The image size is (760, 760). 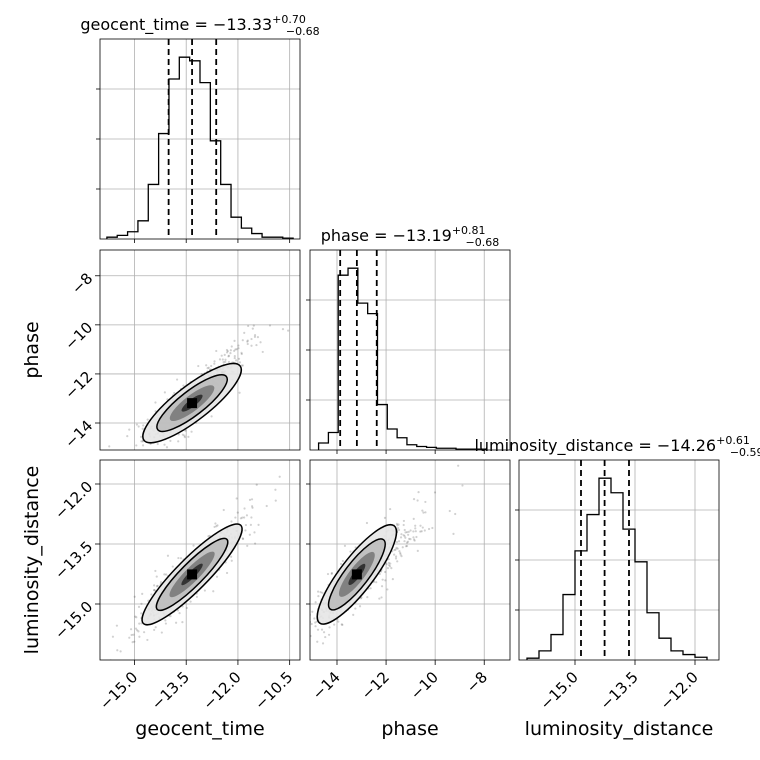 I want to click on y-tick-label: −12.0, so click(x=73, y=500).